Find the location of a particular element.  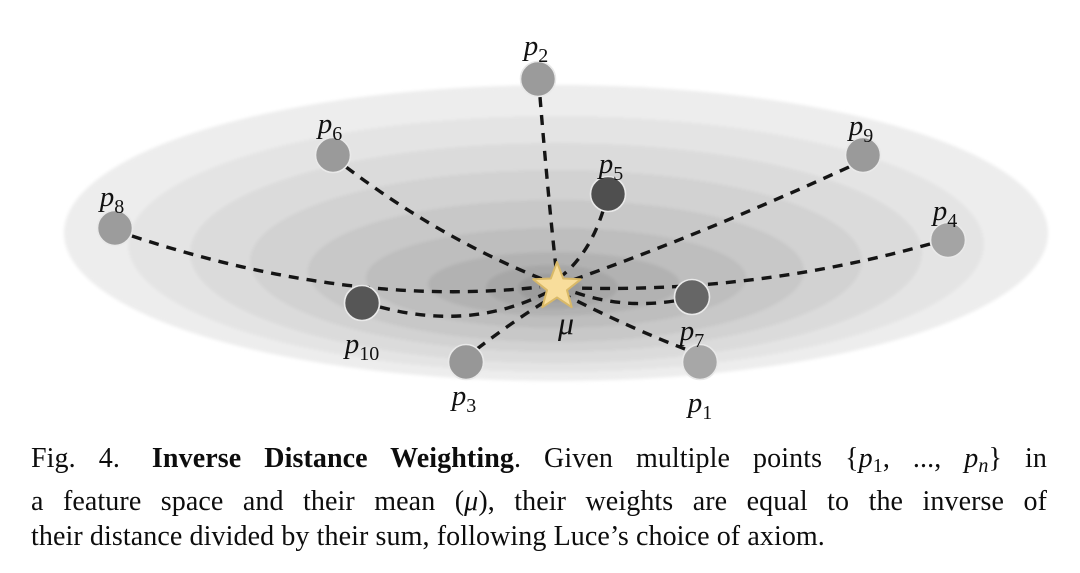

point-p9 is located at coordinates (863, 155).